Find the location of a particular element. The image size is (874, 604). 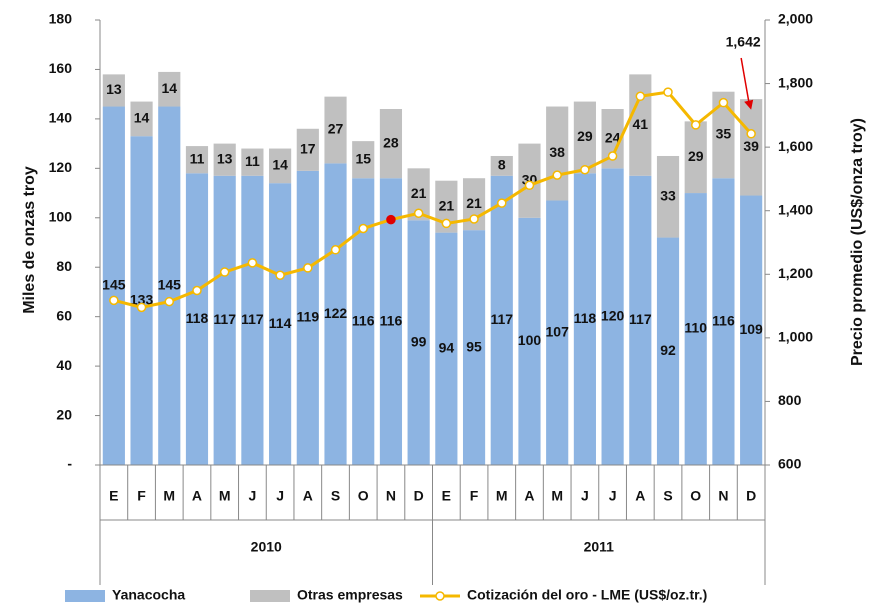

data-label: 13 is located at coordinates (225, 158).